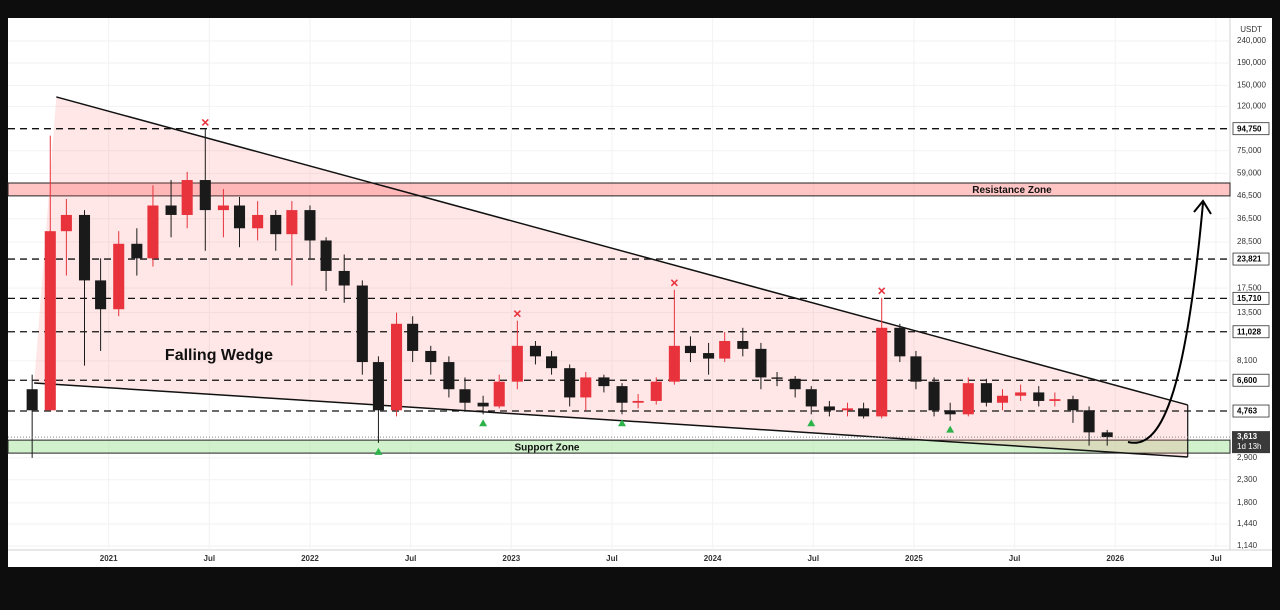  What do you see at coordinates (1251, 29) in the screenshot?
I see `axis-unit: USDT` at bounding box center [1251, 29].